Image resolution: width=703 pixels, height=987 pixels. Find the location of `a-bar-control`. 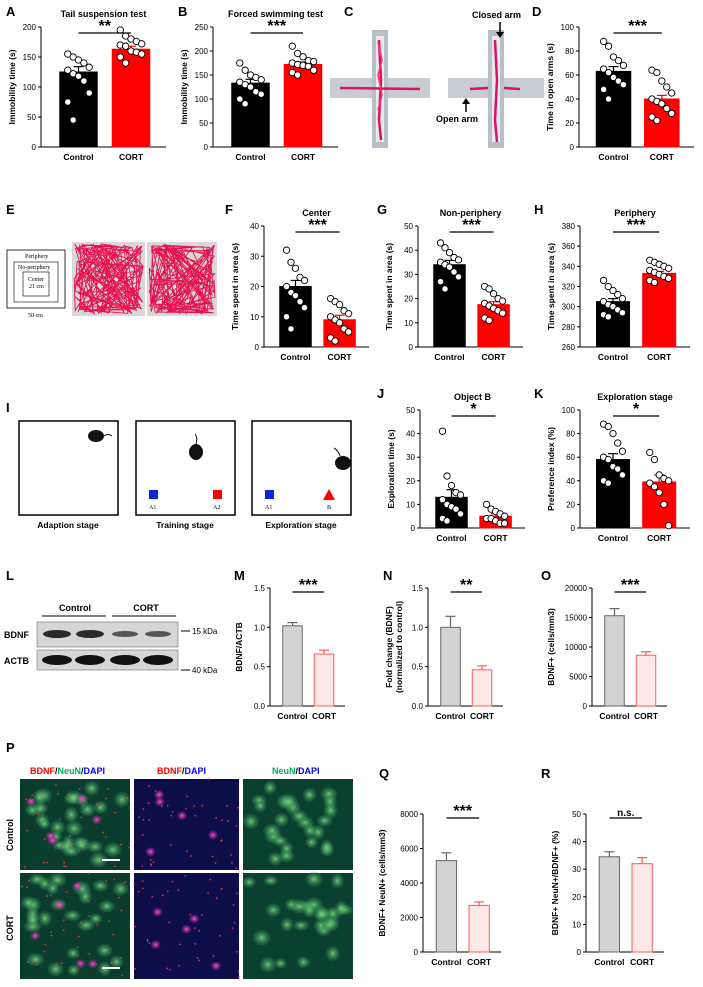

a-bar-control is located at coordinates (78, 109).